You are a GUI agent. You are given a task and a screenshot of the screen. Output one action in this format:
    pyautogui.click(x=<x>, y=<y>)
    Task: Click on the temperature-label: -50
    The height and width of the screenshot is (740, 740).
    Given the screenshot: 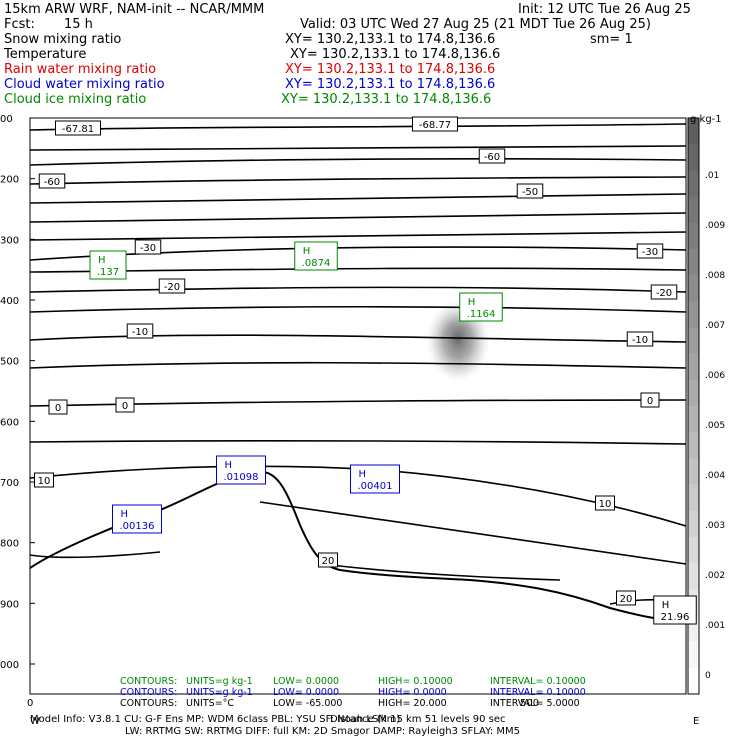 What is the action you would take?
    pyautogui.click(x=530, y=192)
    